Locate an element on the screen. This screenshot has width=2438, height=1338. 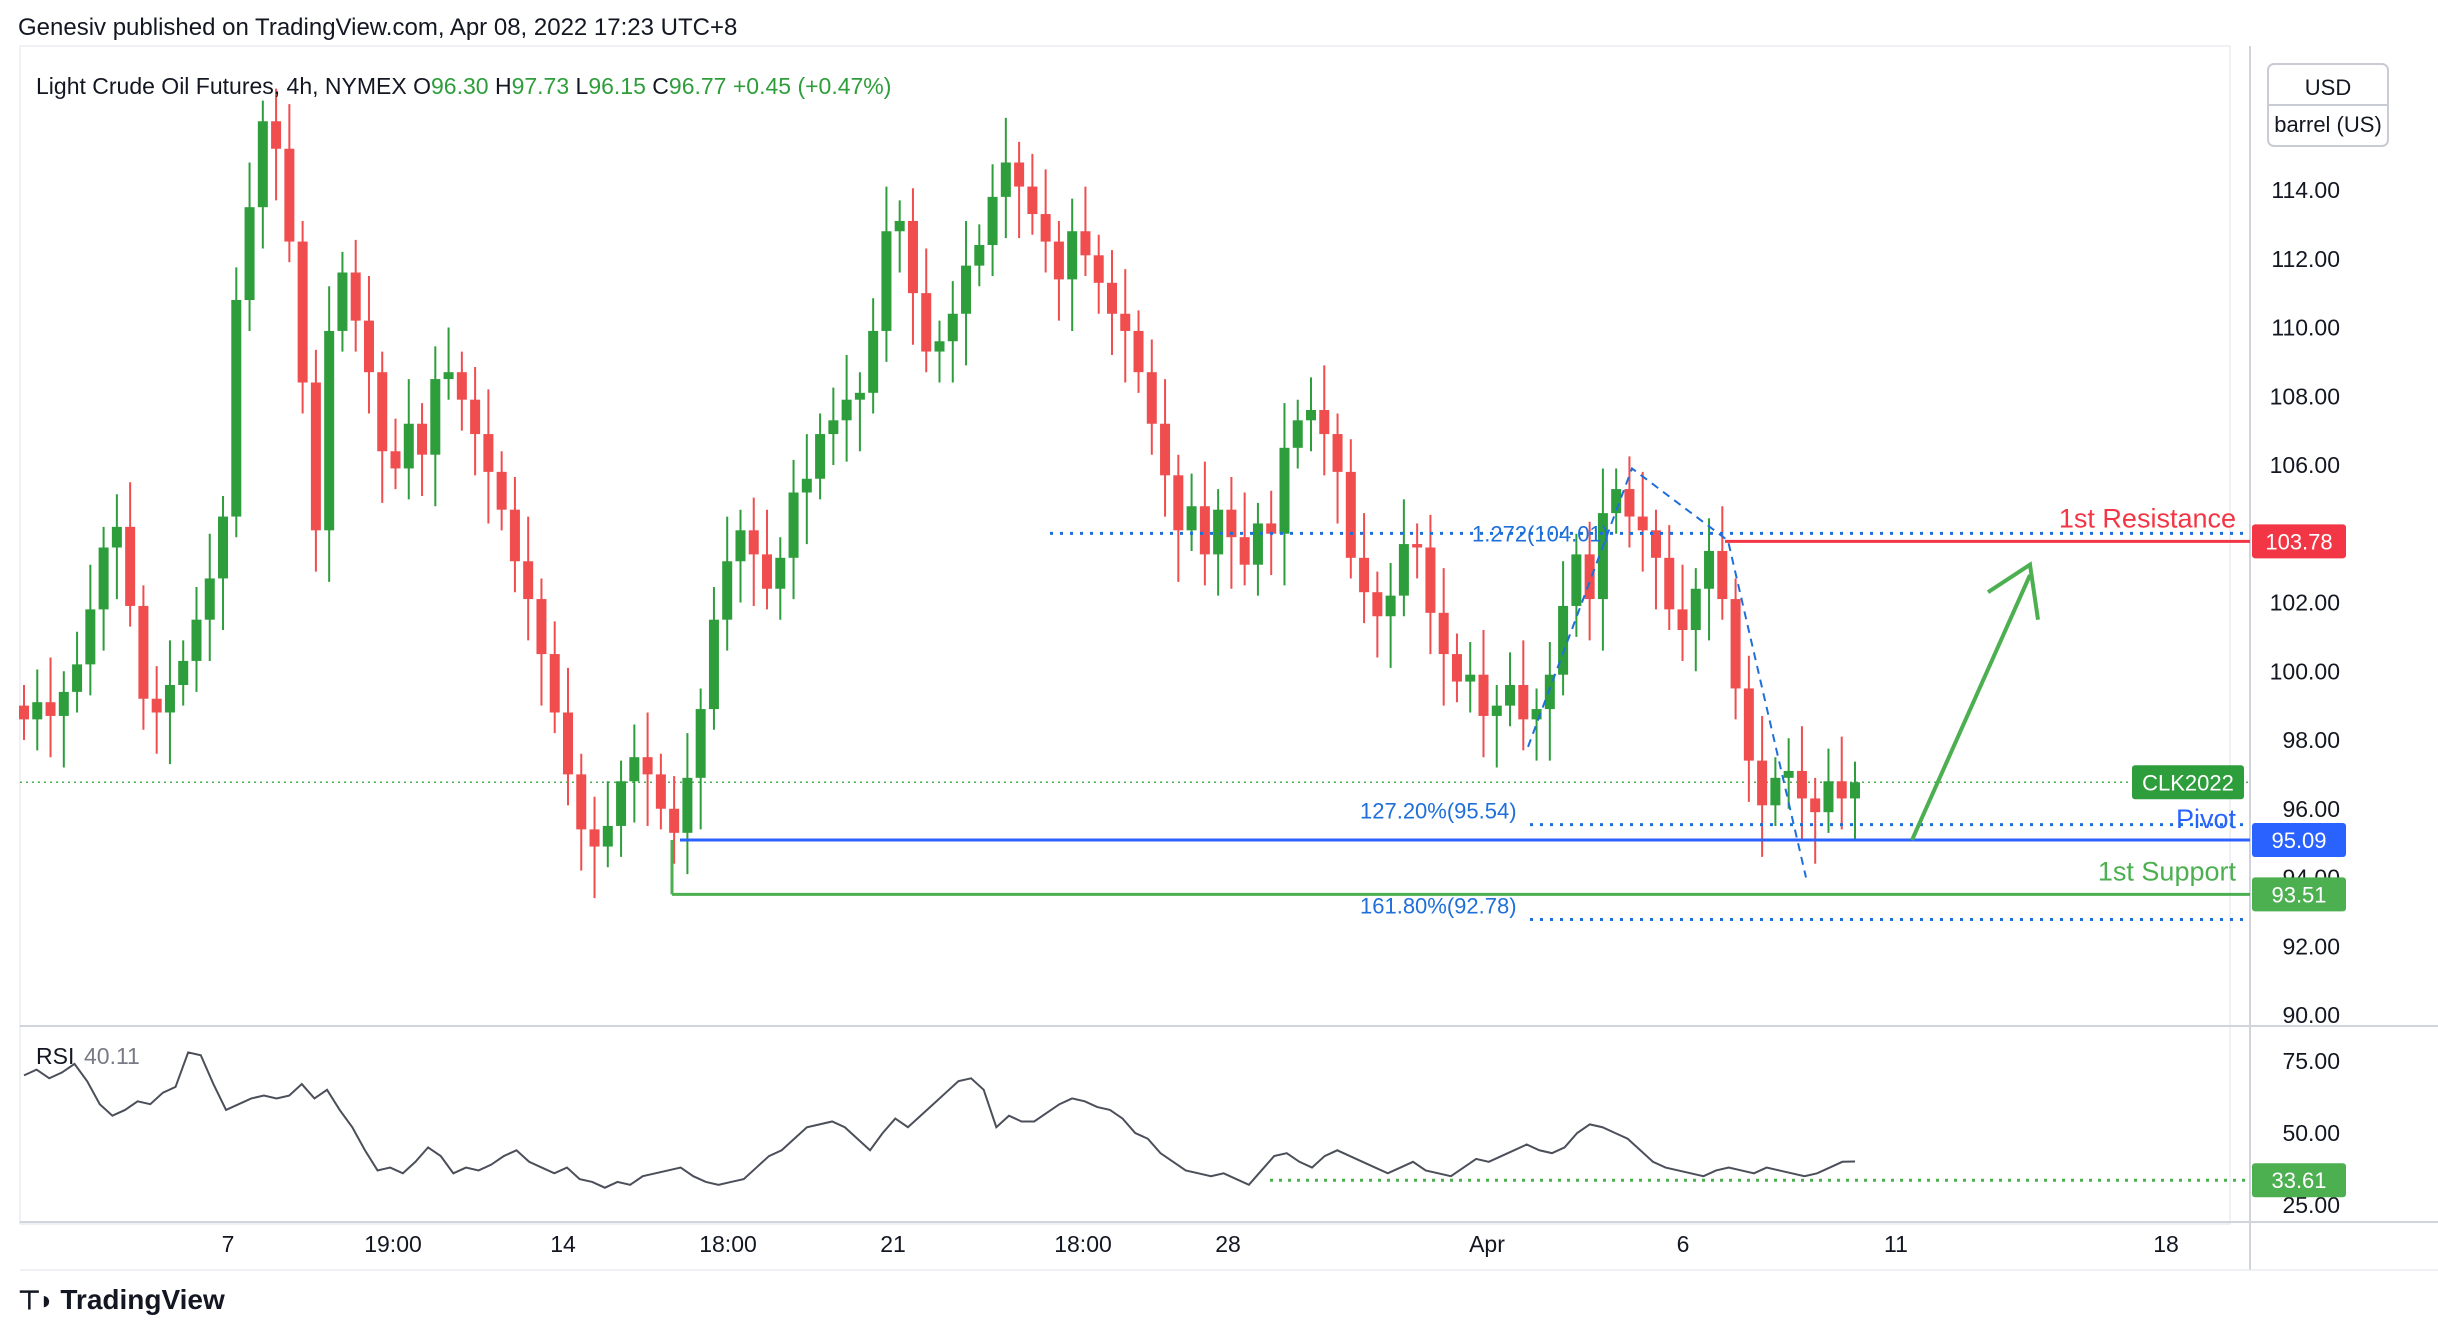
symbol-tag-label: CLK2022 is located at coordinates (2188, 782).